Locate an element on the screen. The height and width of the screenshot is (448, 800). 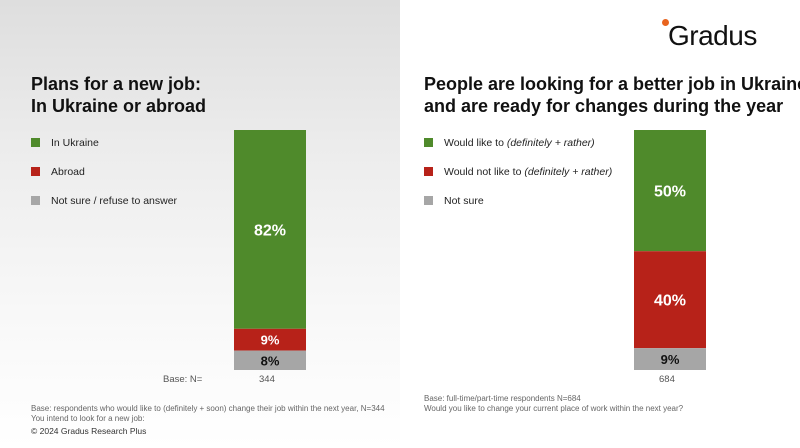
left-footnote-line-2: You intend to look for a new job: is located at coordinates (88, 418).